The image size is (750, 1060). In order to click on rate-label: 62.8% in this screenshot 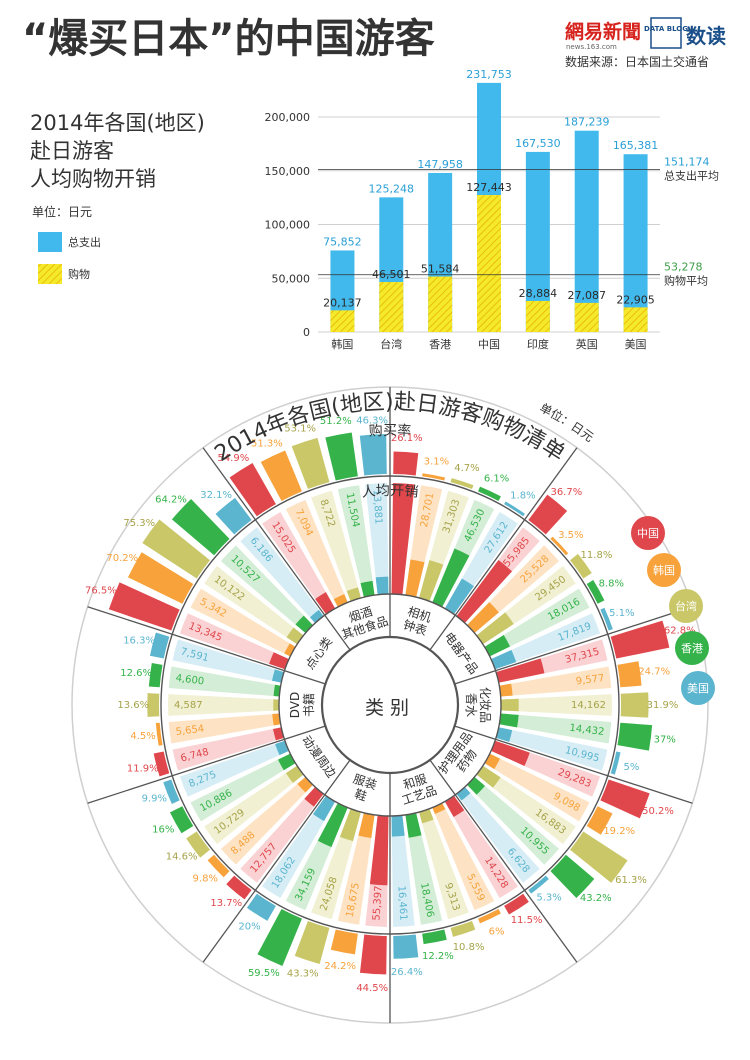, I will do `click(680, 631)`.